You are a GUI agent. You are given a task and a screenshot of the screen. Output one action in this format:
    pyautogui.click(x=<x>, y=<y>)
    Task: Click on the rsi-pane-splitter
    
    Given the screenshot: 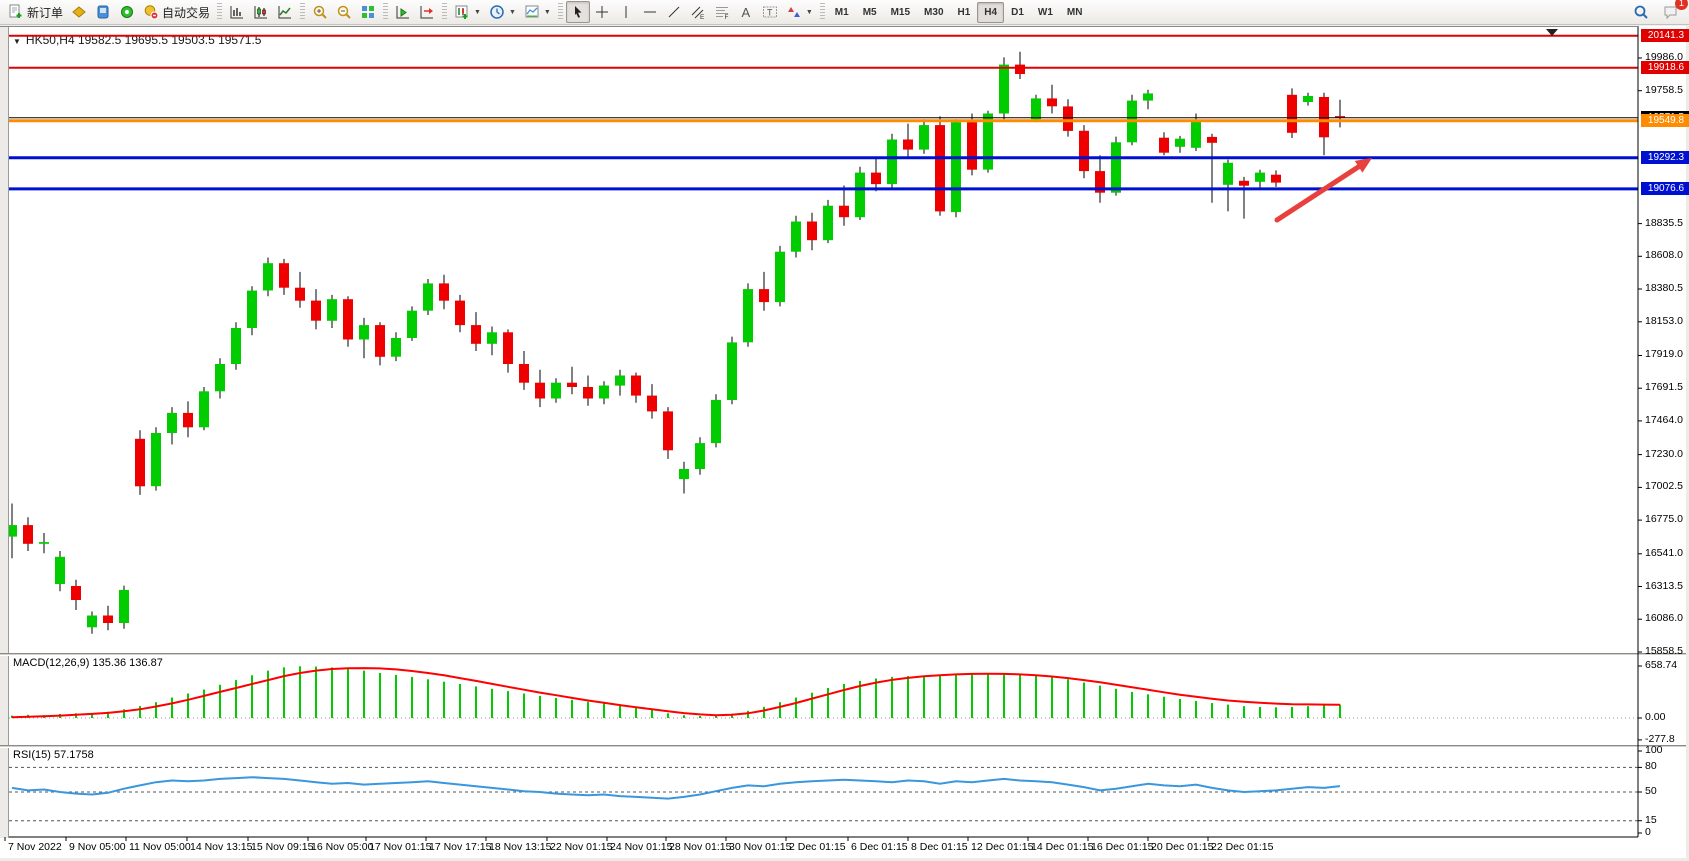 What is the action you would take?
    pyautogui.click(x=843, y=746)
    